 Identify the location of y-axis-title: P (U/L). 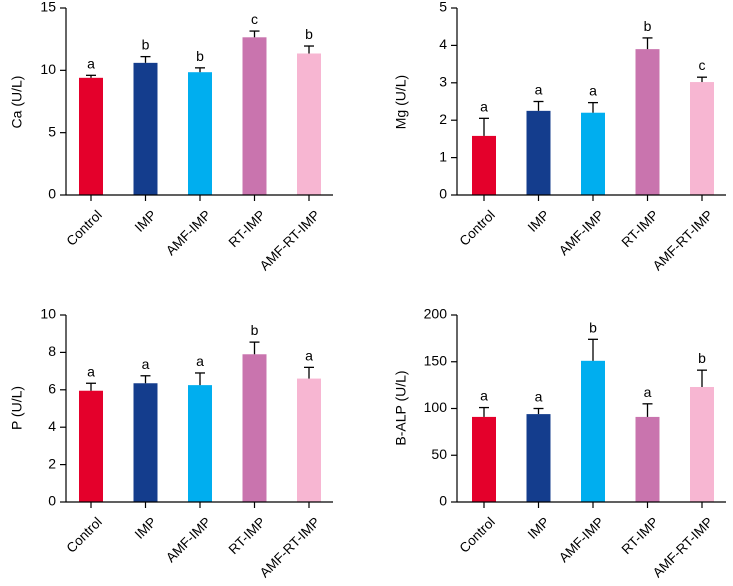
(17, 408).